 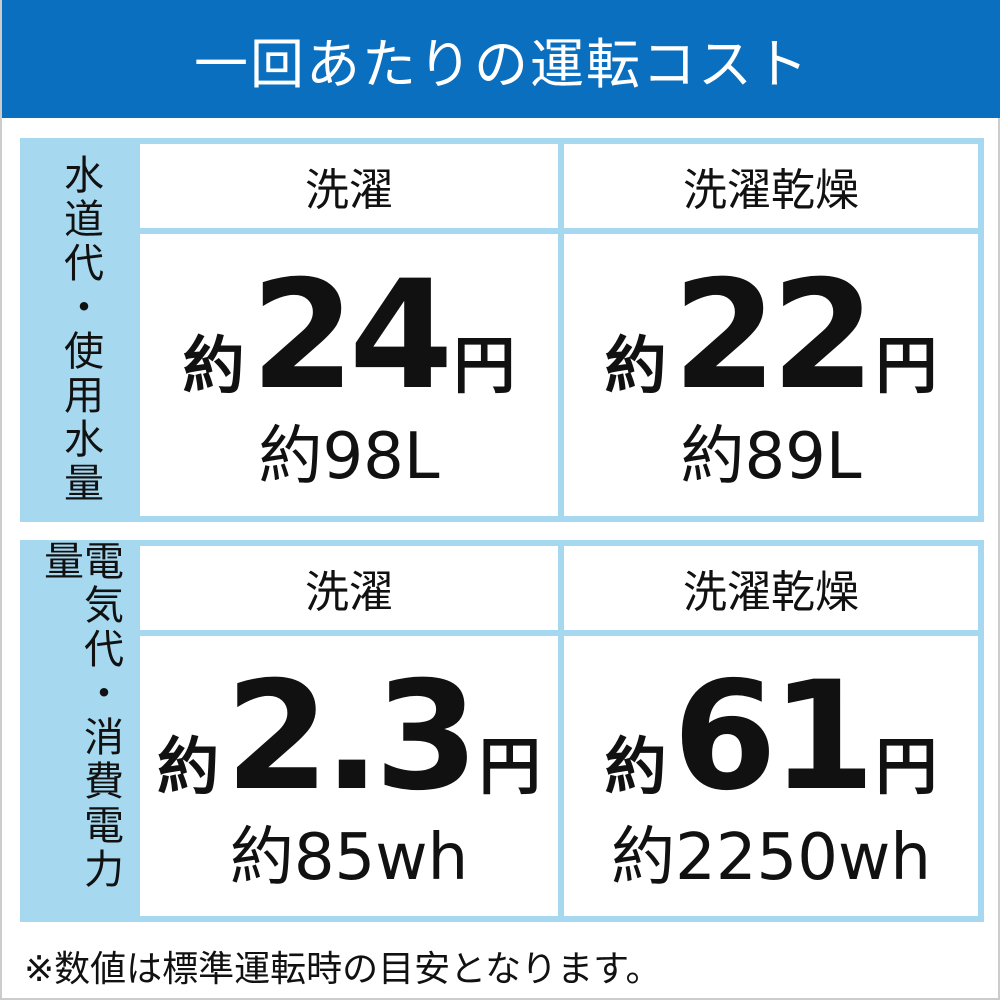 What do you see at coordinates (349, 858) in the screenshot?
I see `usage-value: 約85wh` at bounding box center [349, 858].